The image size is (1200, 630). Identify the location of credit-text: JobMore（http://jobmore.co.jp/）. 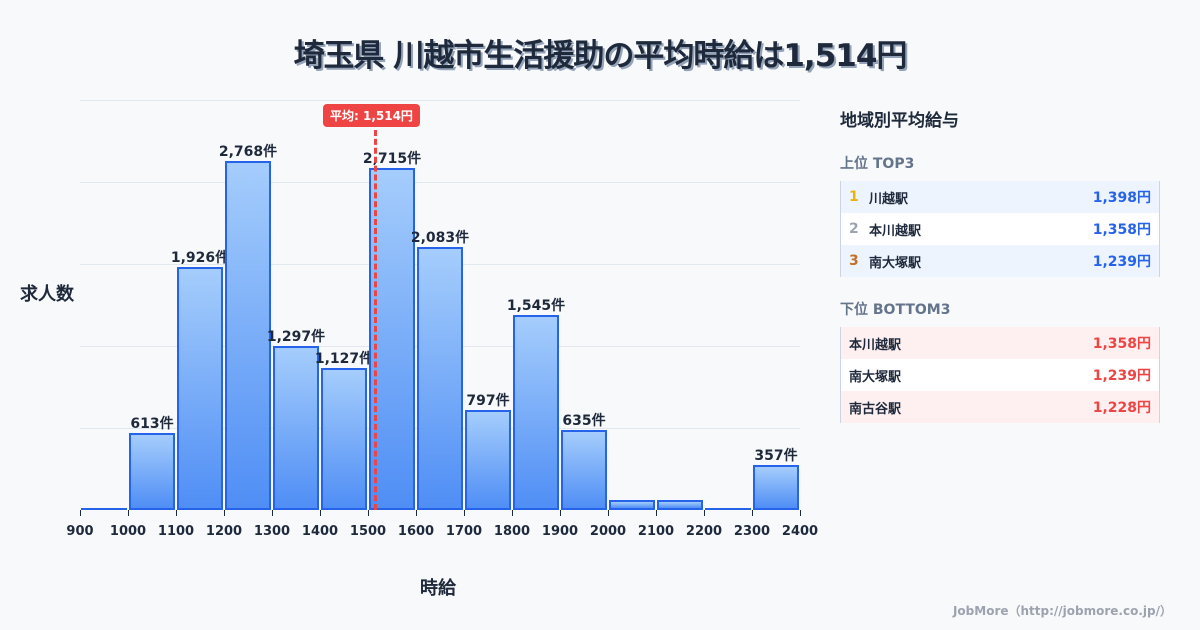
(1062, 611).